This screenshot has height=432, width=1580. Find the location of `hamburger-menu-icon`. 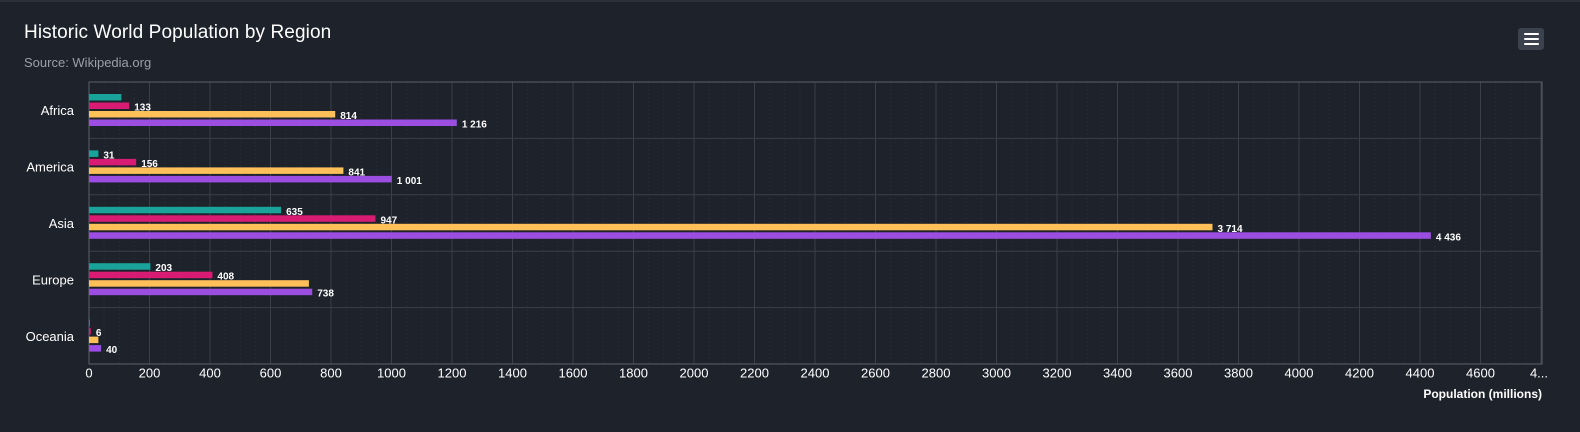

hamburger-menu-icon is located at coordinates (1531, 39).